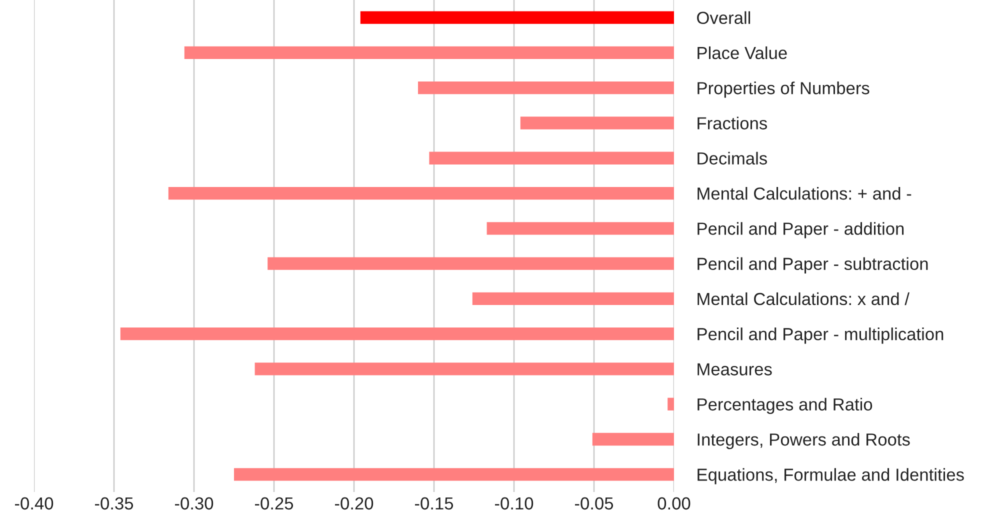 This screenshot has width=989, height=529. I want to click on y-tick-label: Pencil and Paper - addition, so click(801, 230).